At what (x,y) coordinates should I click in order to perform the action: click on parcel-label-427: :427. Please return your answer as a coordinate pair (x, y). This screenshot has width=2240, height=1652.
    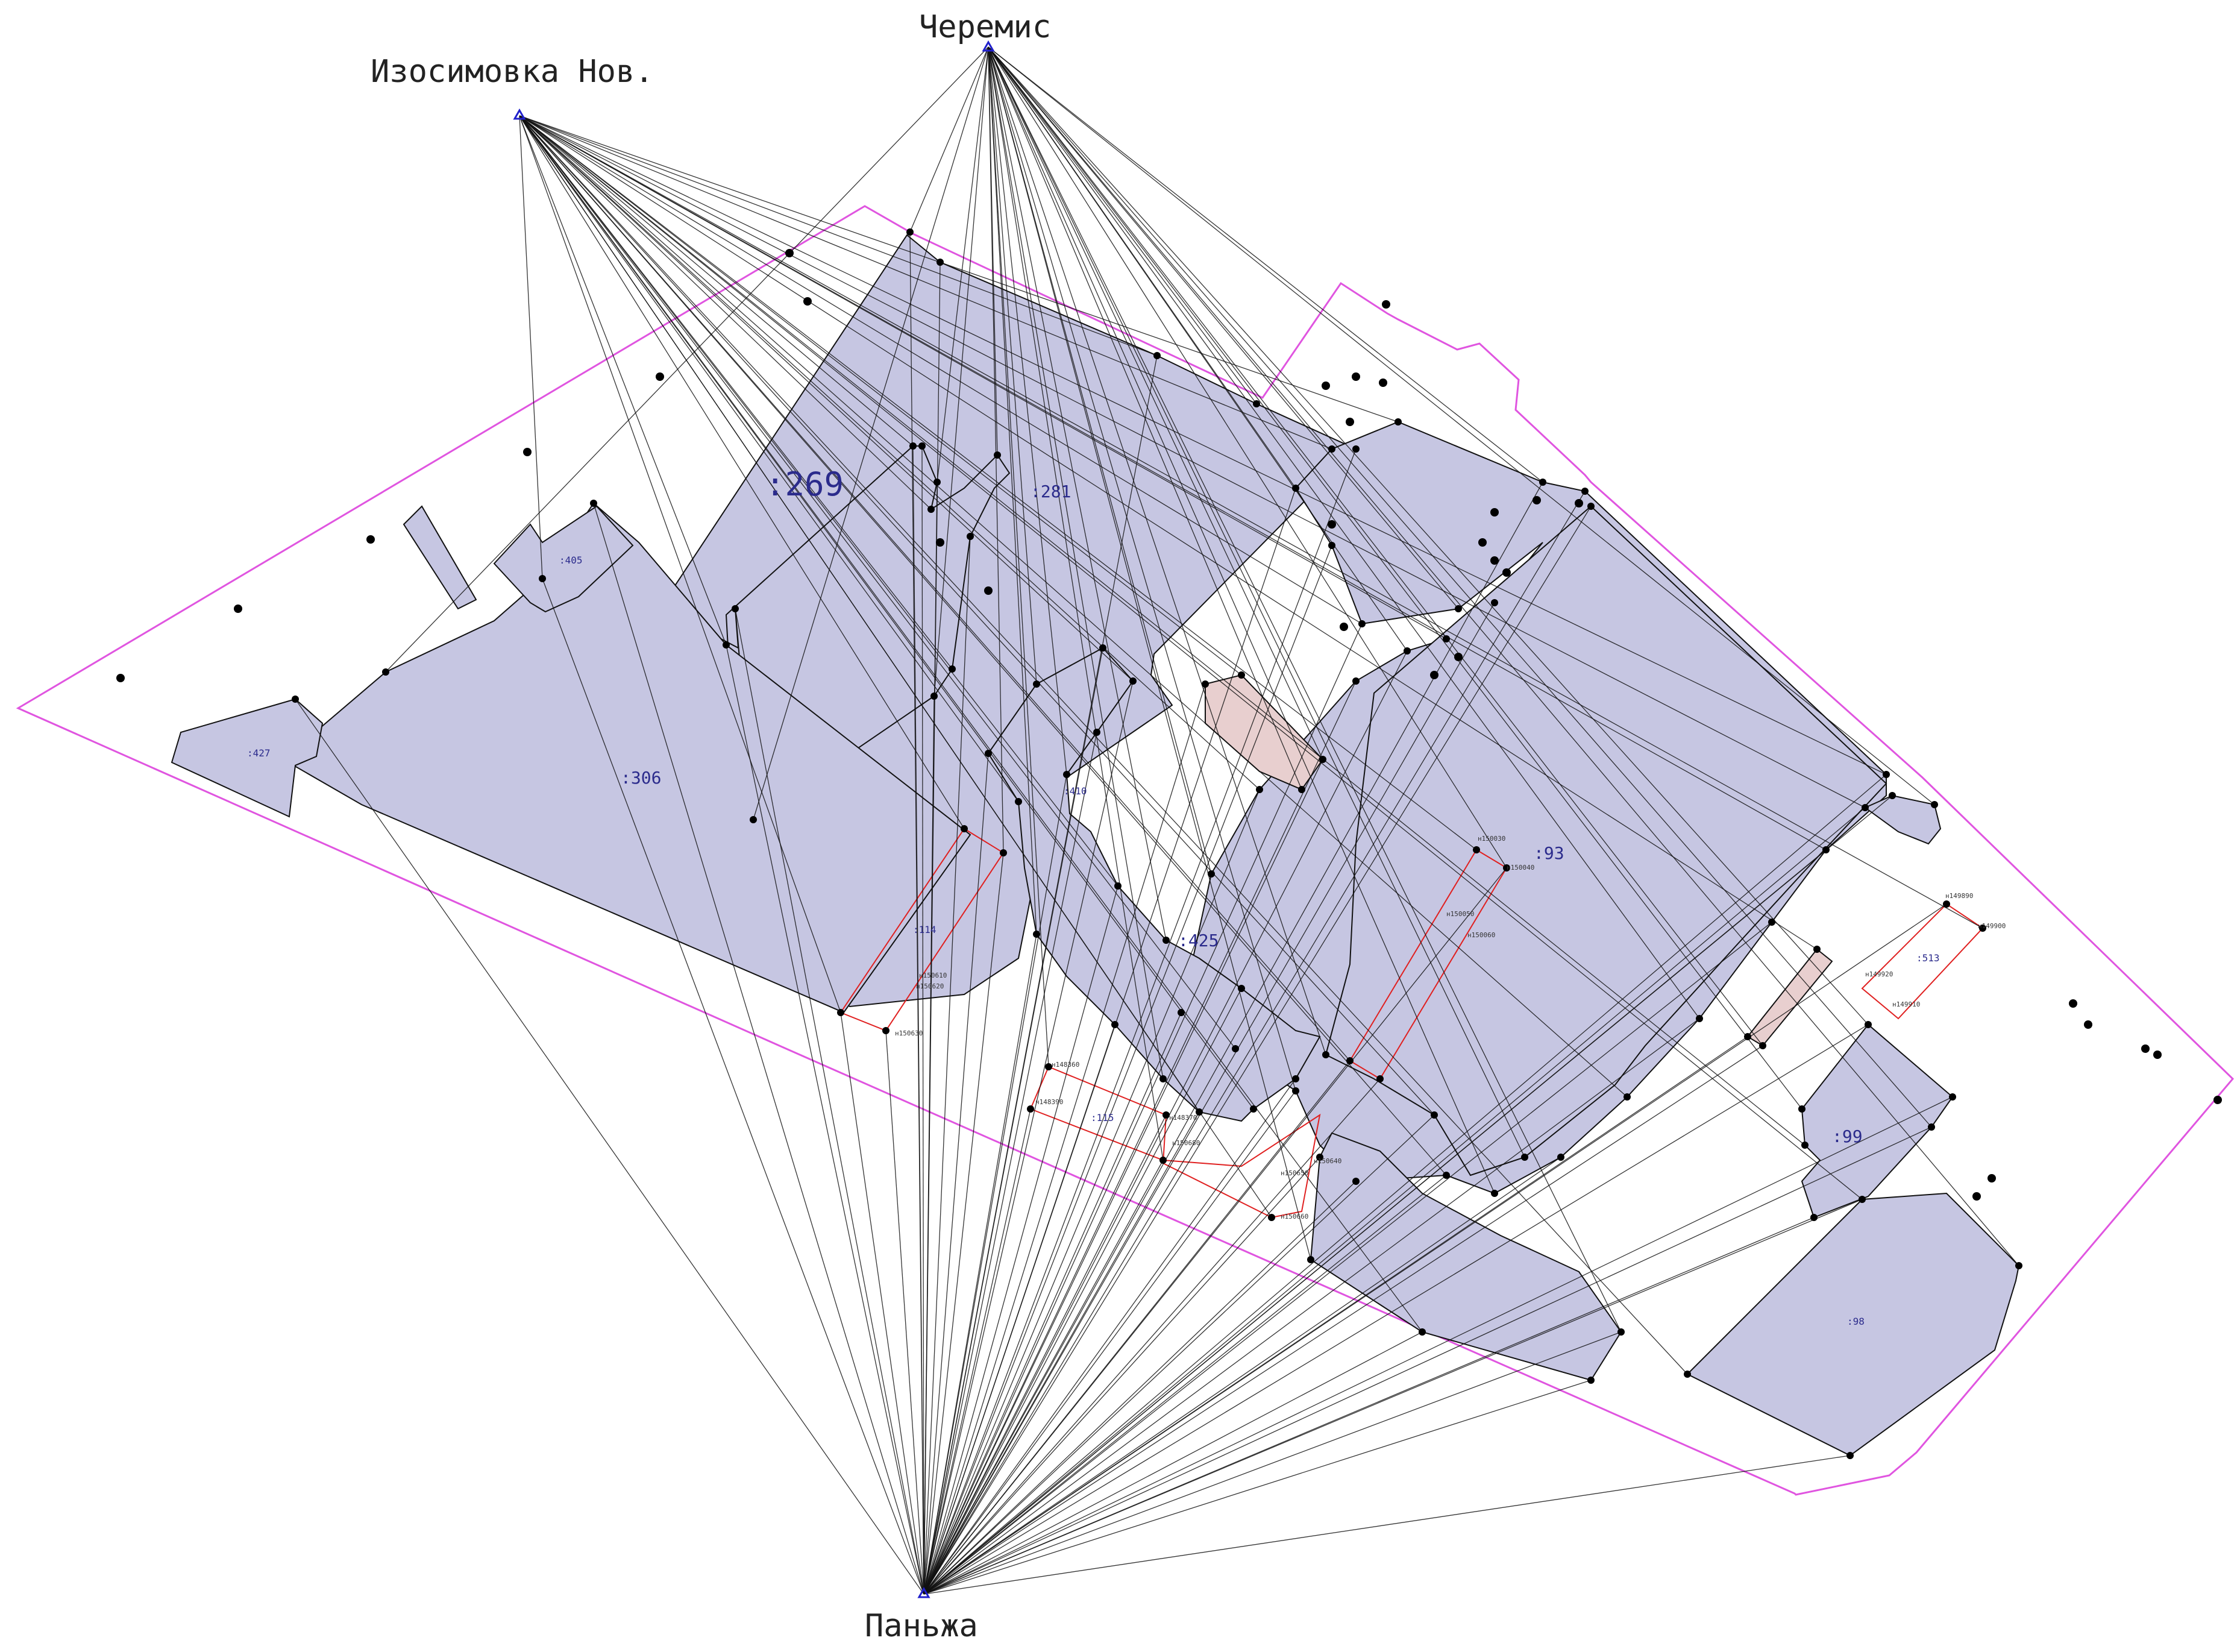
    Looking at the image, I should click on (259, 753).